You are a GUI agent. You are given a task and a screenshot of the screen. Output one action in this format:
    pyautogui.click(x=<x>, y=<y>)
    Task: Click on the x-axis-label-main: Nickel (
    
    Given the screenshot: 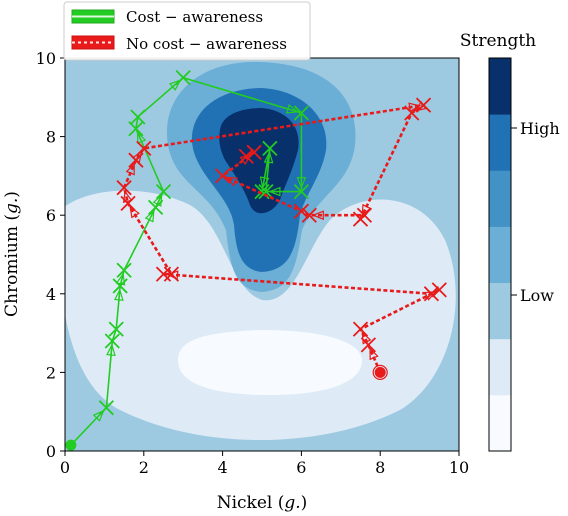 What is the action you would take?
    pyautogui.click(x=251, y=503)
    